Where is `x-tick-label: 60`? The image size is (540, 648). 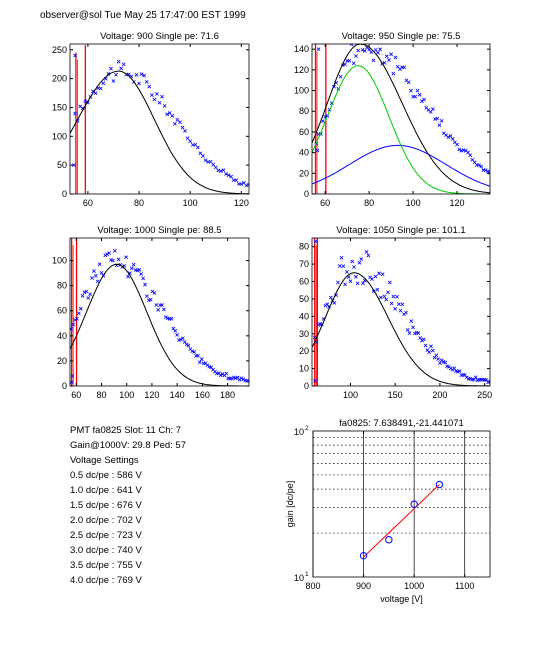 x-tick-label: 60 is located at coordinates (88, 203).